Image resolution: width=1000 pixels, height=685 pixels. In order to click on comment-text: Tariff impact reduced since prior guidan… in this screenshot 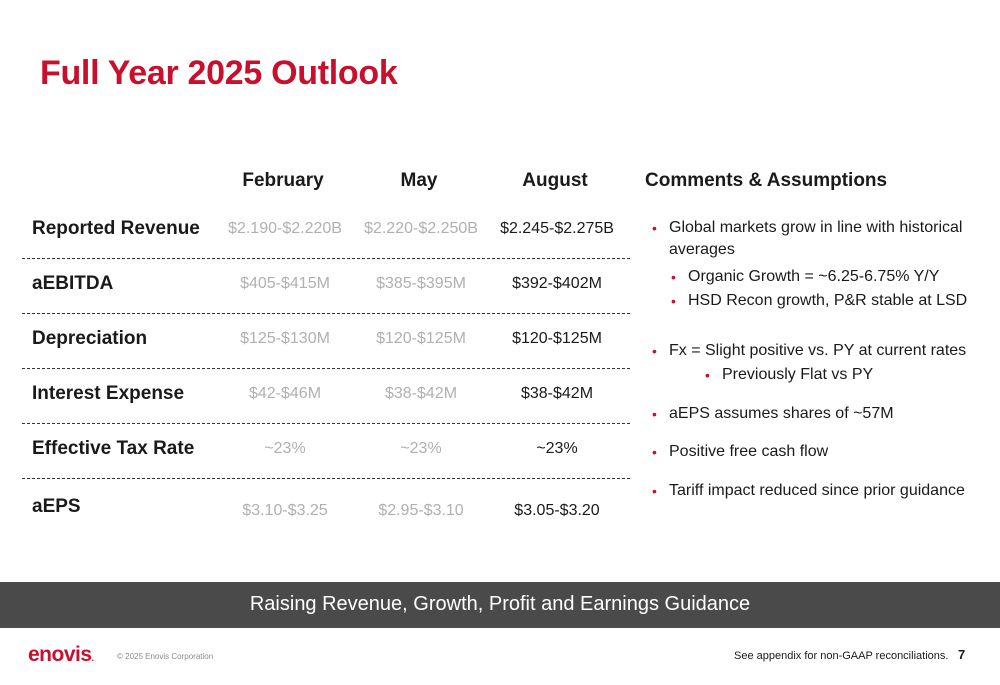, I will do `click(817, 490)`.